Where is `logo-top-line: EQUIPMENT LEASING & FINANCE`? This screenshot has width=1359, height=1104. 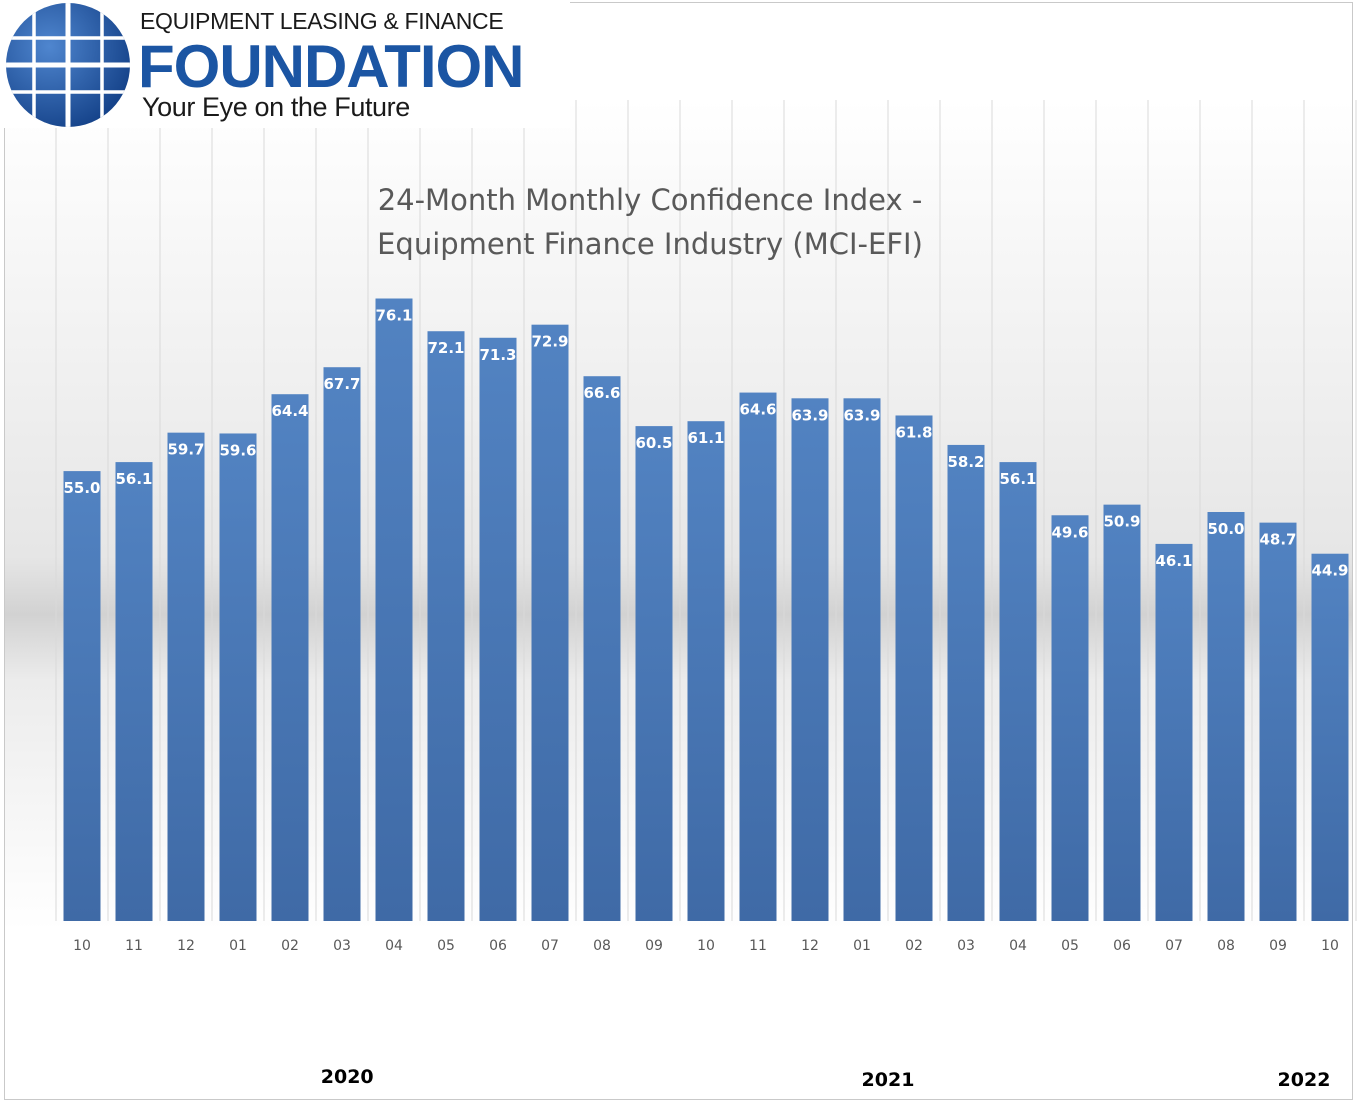 logo-top-line: EQUIPMENT LEASING & FINANCE is located at coordinates (322, 21).